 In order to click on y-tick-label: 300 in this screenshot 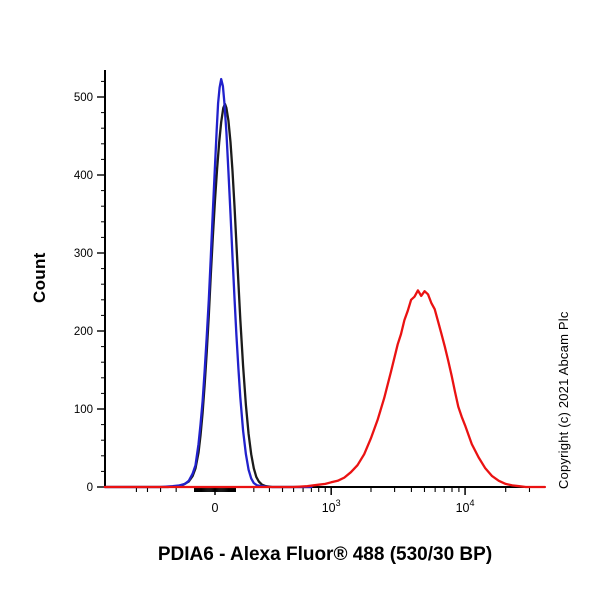, I will do `click(83, 254)`.